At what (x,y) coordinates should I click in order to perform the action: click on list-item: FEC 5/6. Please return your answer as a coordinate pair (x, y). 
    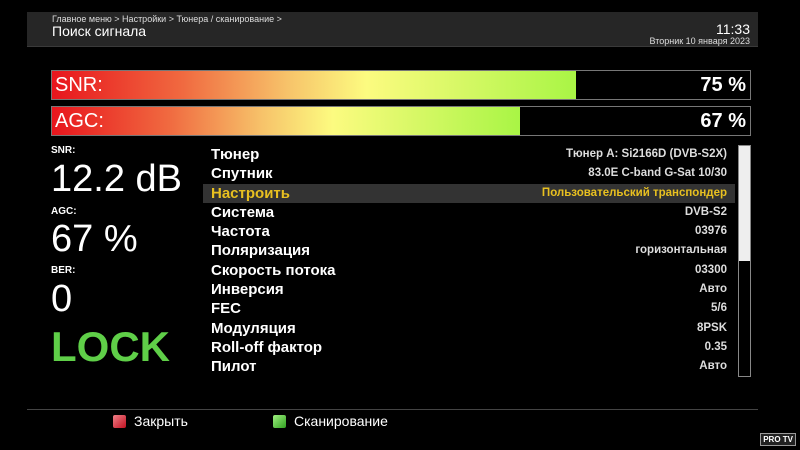
    Looking at the image, I should click on (469, 308).